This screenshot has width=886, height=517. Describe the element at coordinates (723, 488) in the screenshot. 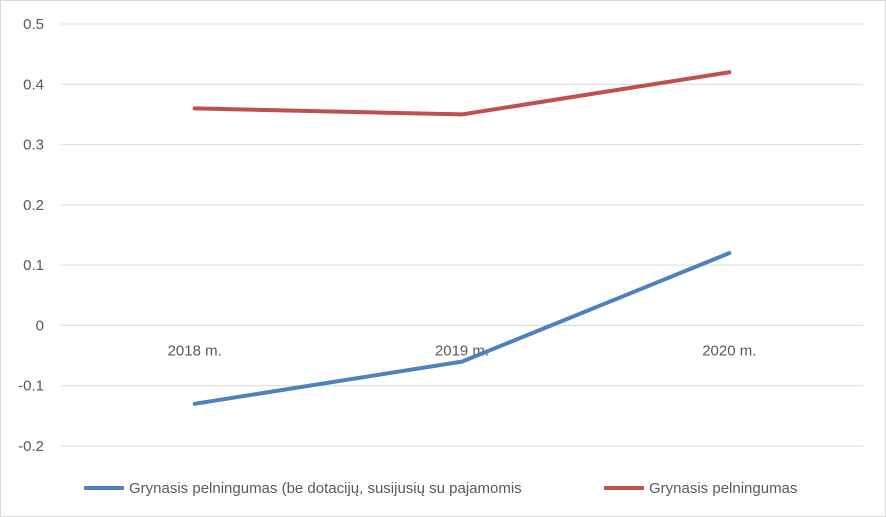

I see `legend-label: Grynasis pelningumas` at that location.